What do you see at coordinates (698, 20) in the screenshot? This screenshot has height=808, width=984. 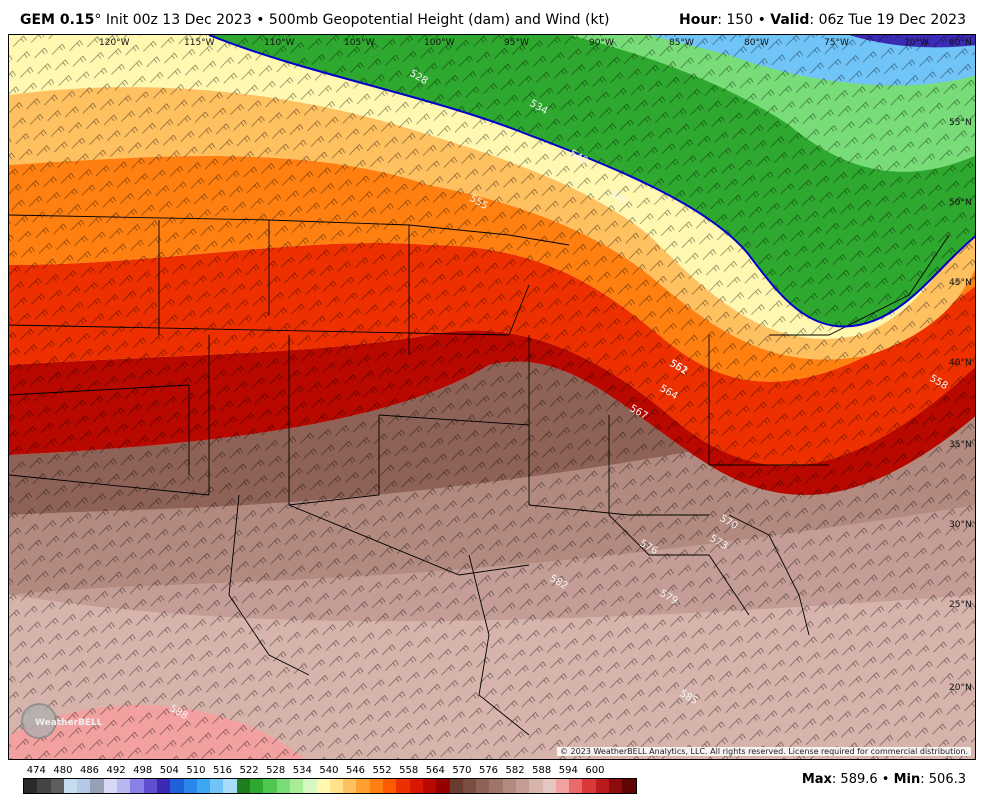 I see `hour-label: Hour` at bounding box center [698, 20].